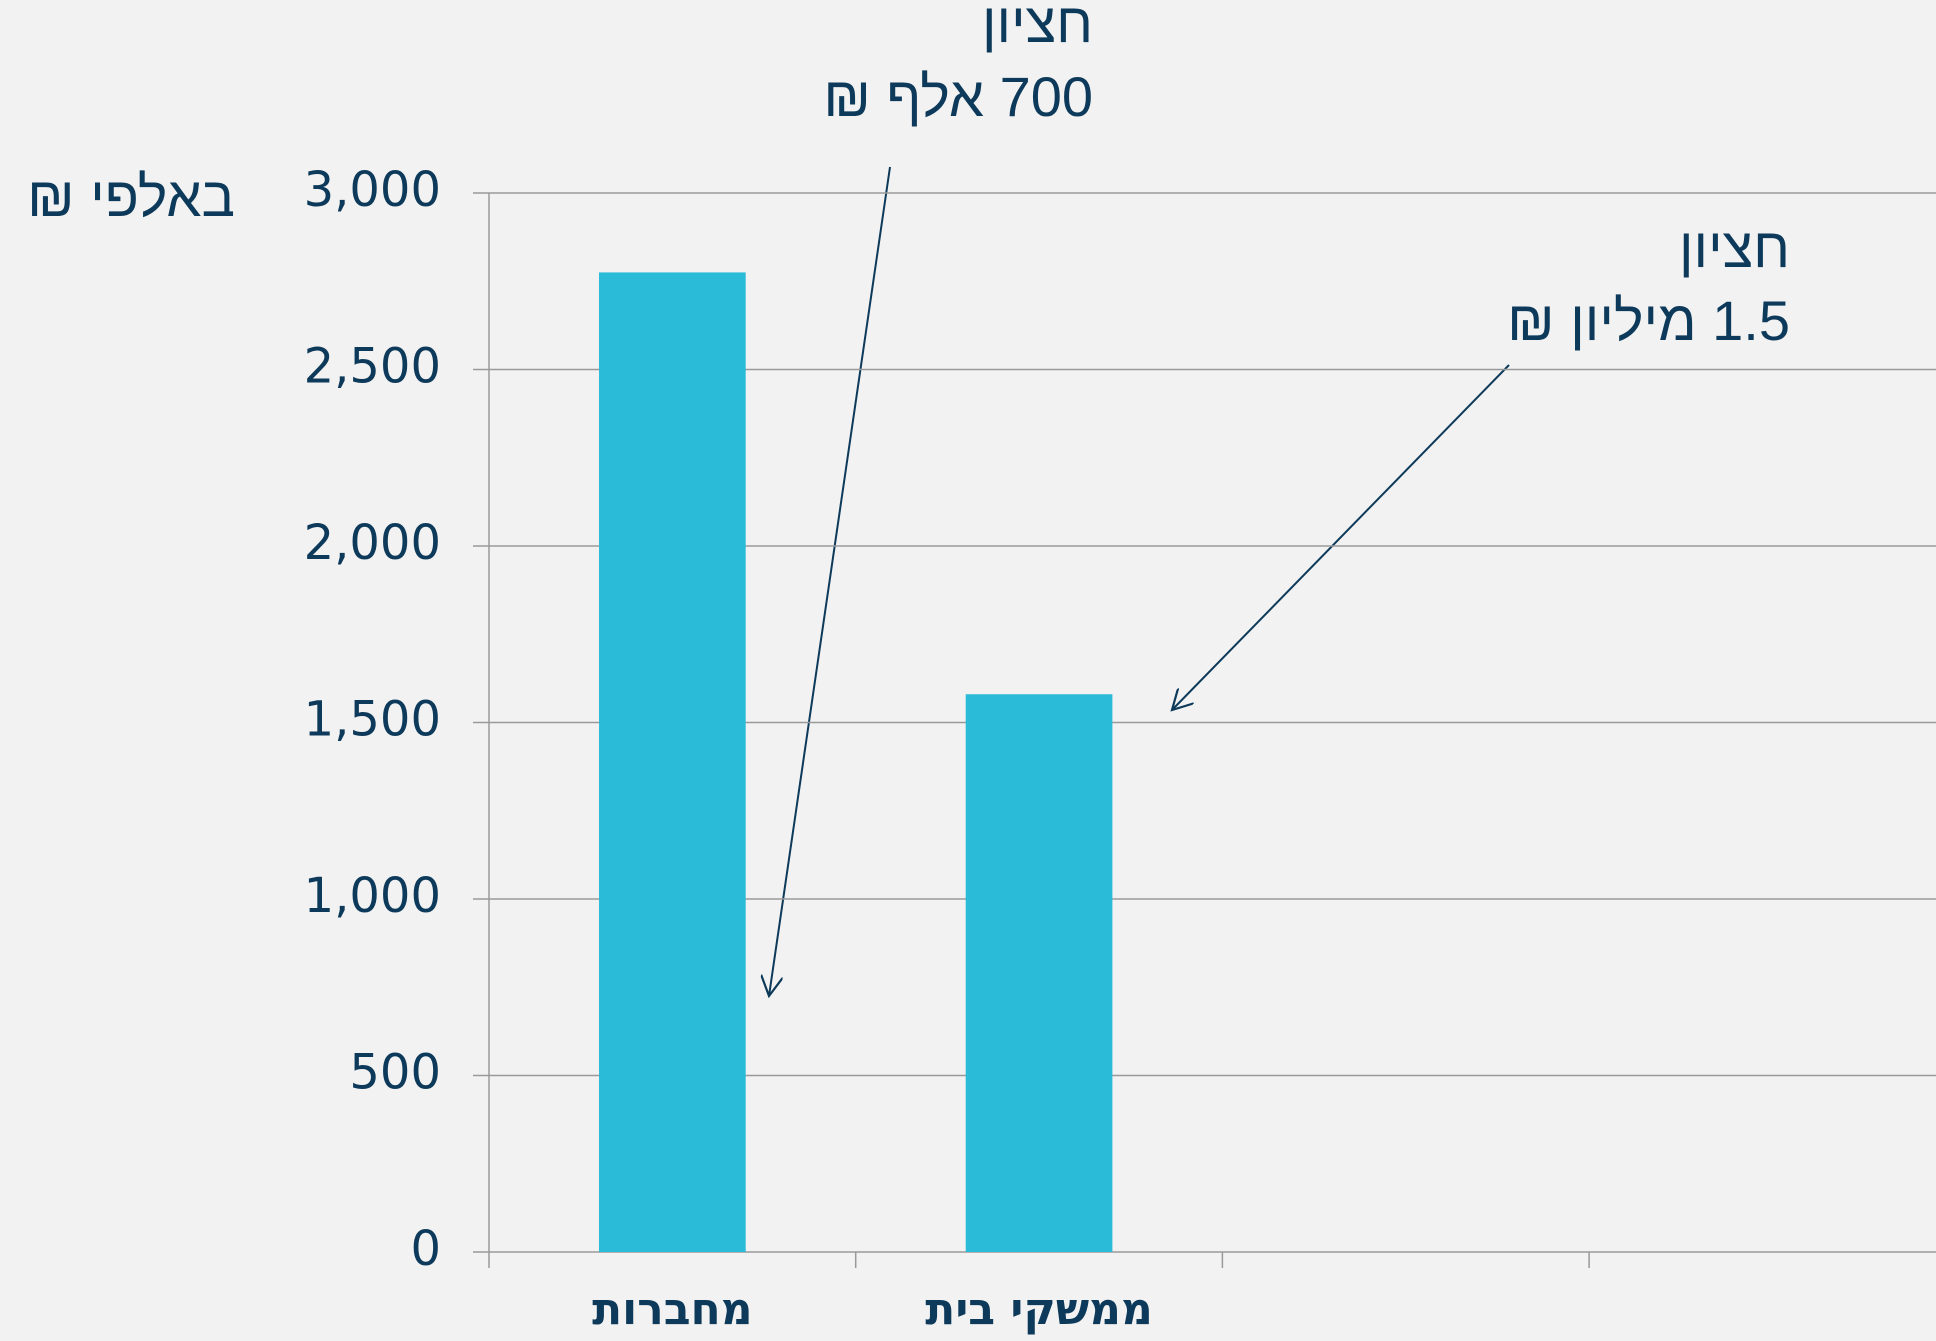  What do you see at coordinates (372, 896) in the screenshot?
I see `y-tick-label: 1,000` at bounding box center [372, 896].